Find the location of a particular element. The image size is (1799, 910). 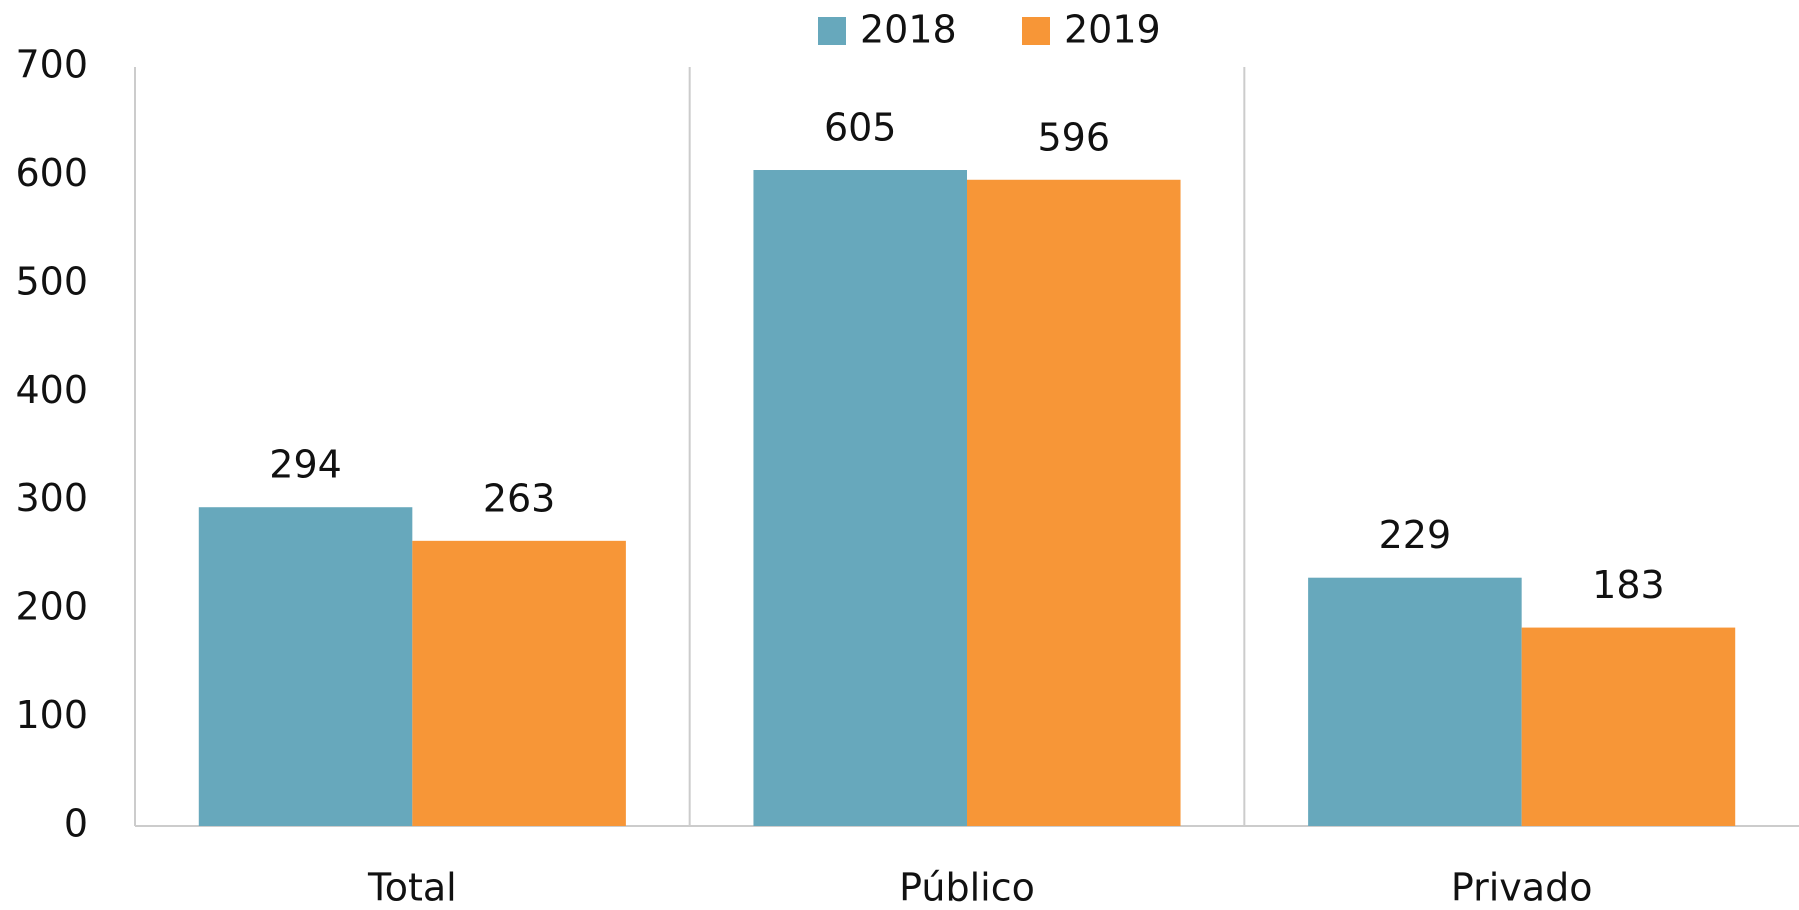

x-tick-label: Público is located at coordinates (967, 888).